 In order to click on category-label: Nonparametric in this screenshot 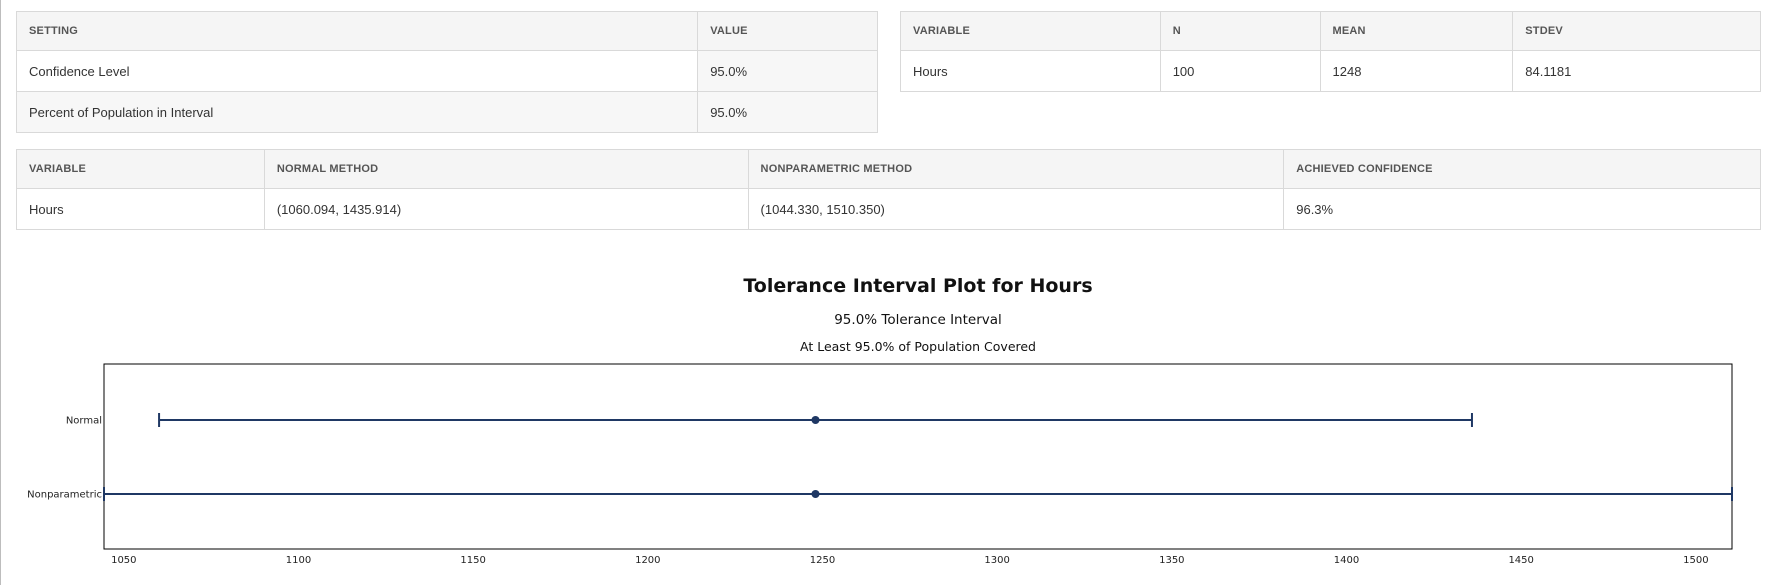, I will do `click(64, 495)`.